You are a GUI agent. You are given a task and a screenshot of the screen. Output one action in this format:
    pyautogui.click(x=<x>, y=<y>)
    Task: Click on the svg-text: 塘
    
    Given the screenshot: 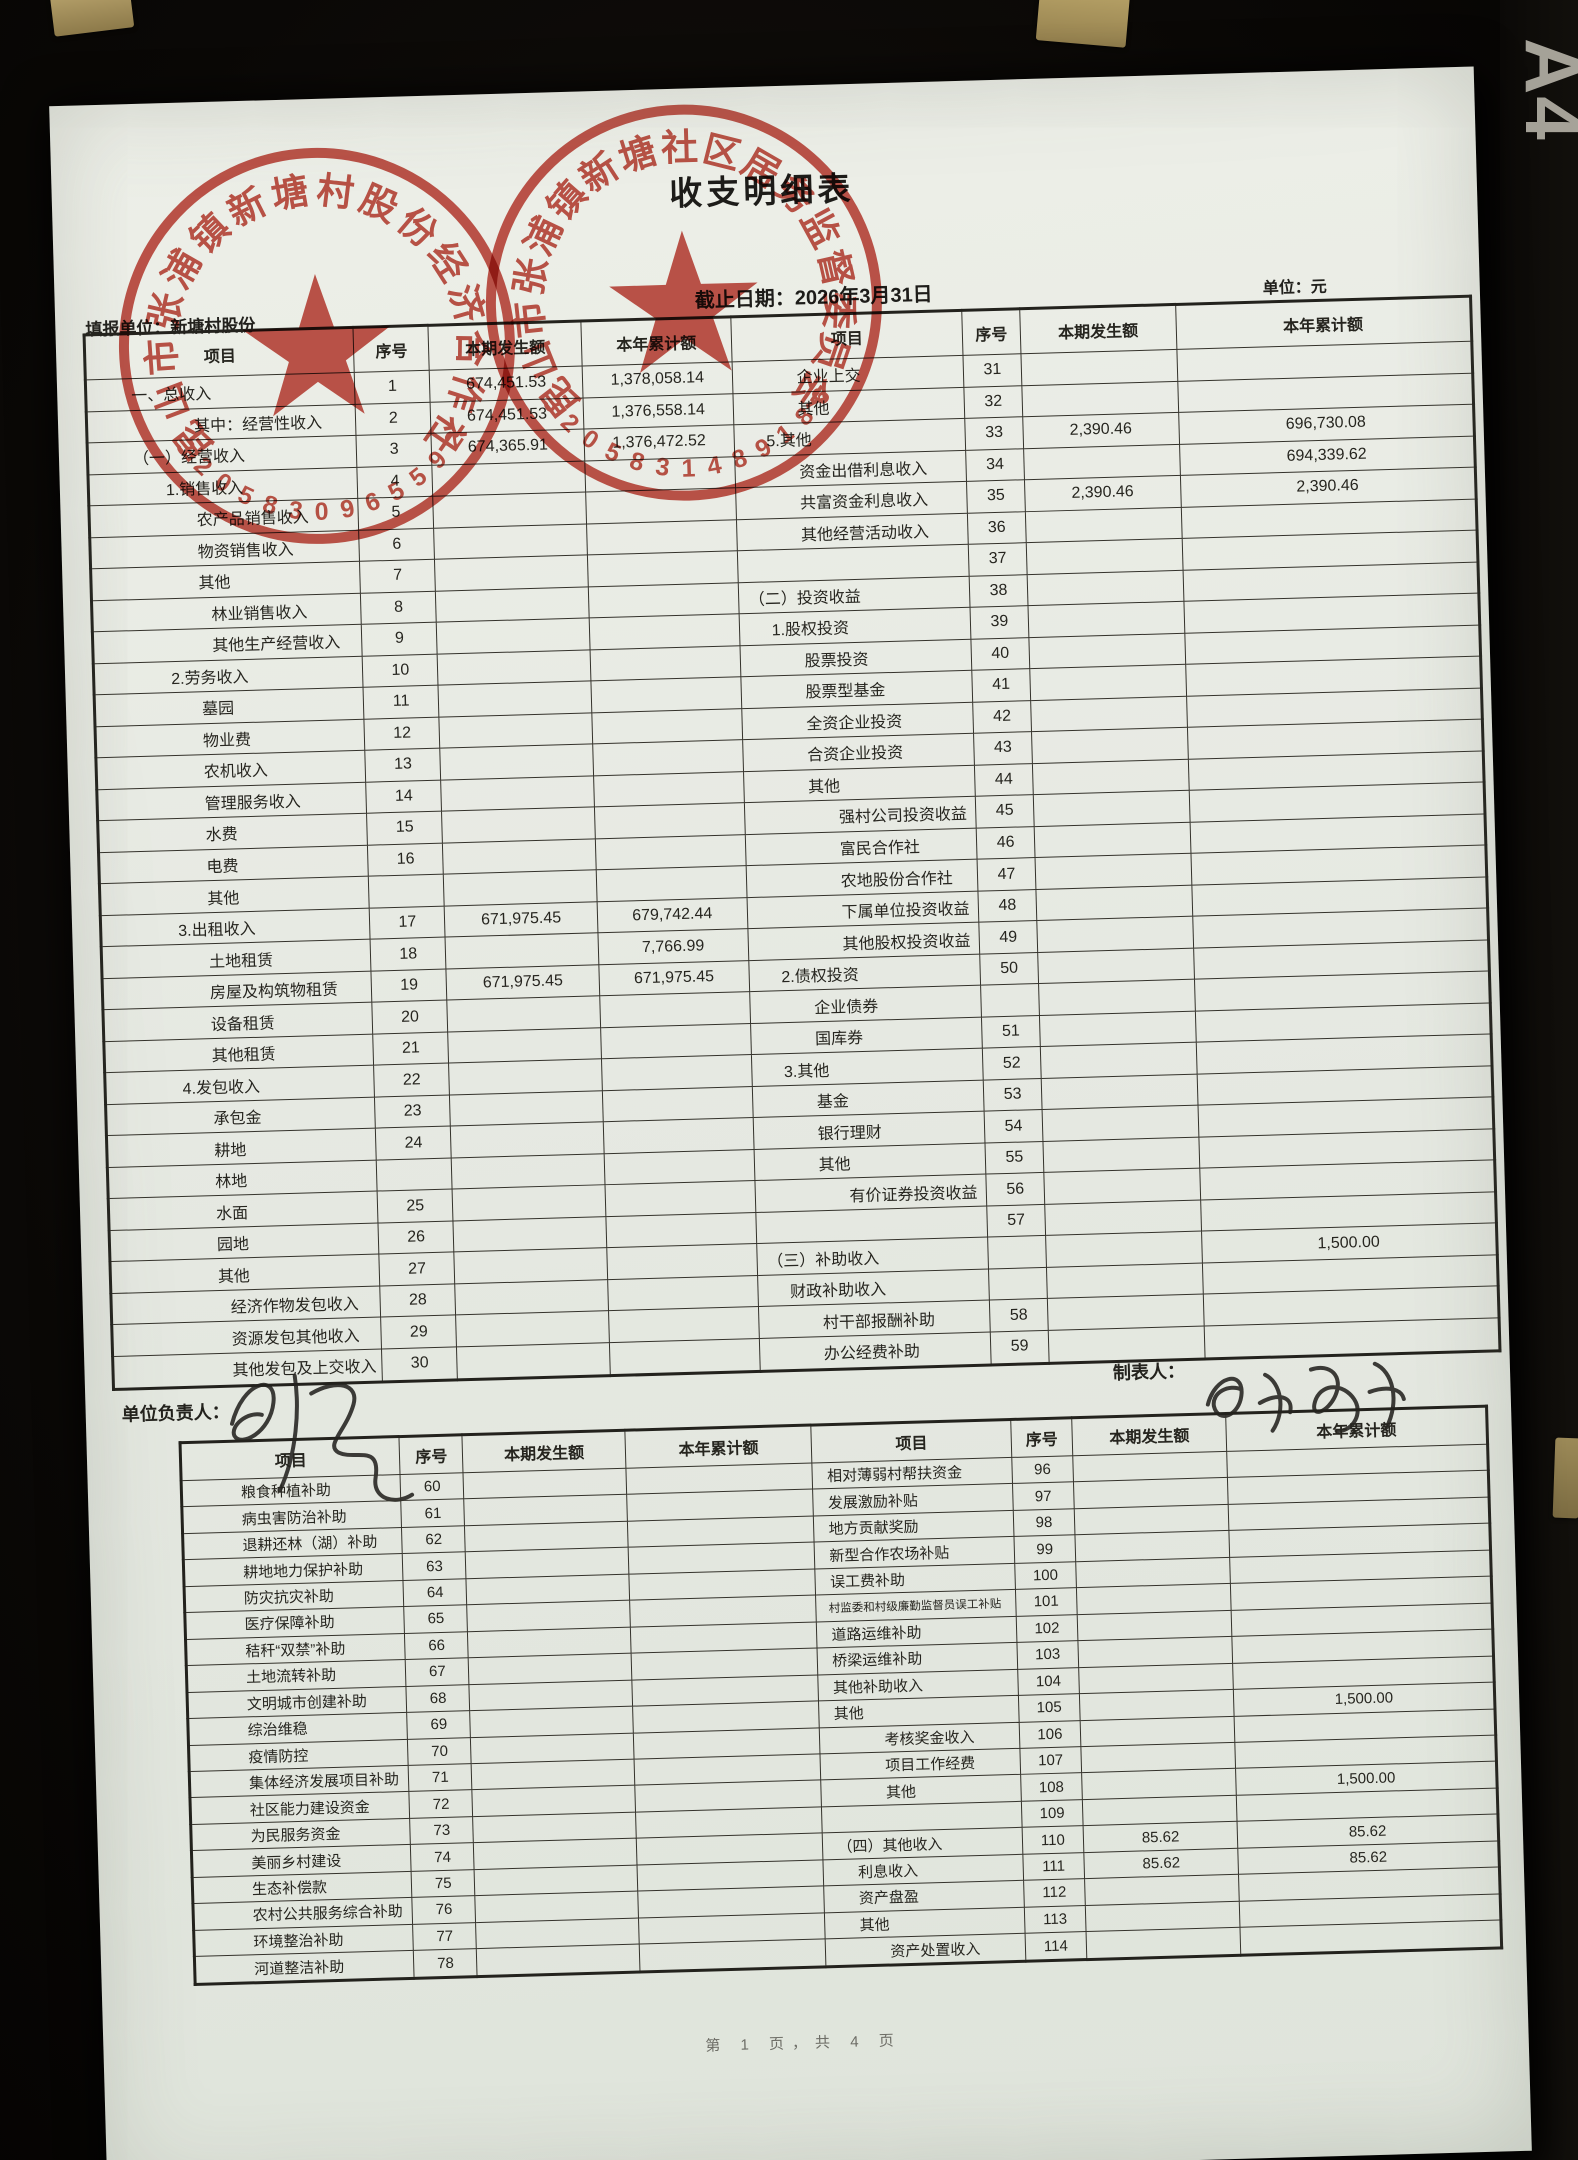 What is the action you would take?
    pyautogui.click(x=290, y=193)
    